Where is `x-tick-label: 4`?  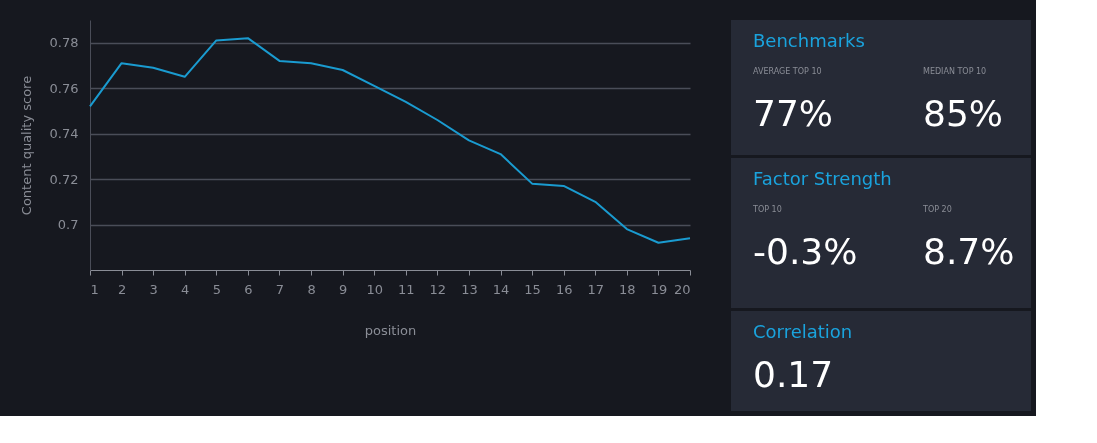
x-tick-label: 4 is located at coordinates (185, 289).